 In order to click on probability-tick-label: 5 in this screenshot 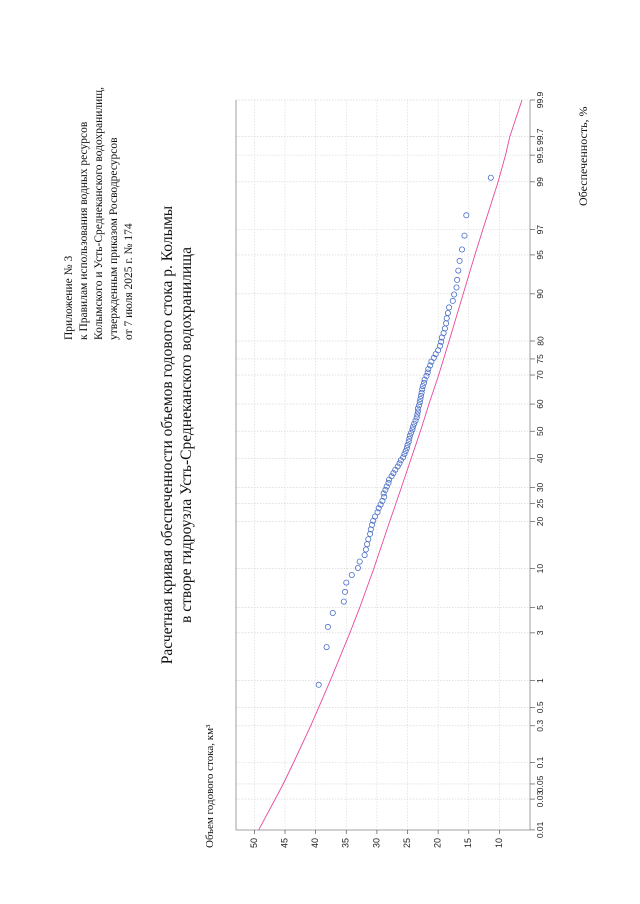, I will do `click(540, 607)`.